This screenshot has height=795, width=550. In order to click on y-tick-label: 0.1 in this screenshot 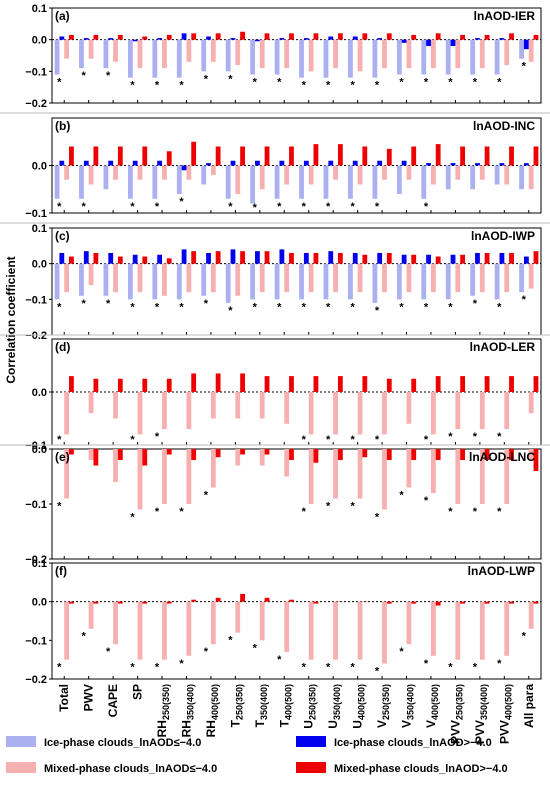, I will do `click(39, 9)`.